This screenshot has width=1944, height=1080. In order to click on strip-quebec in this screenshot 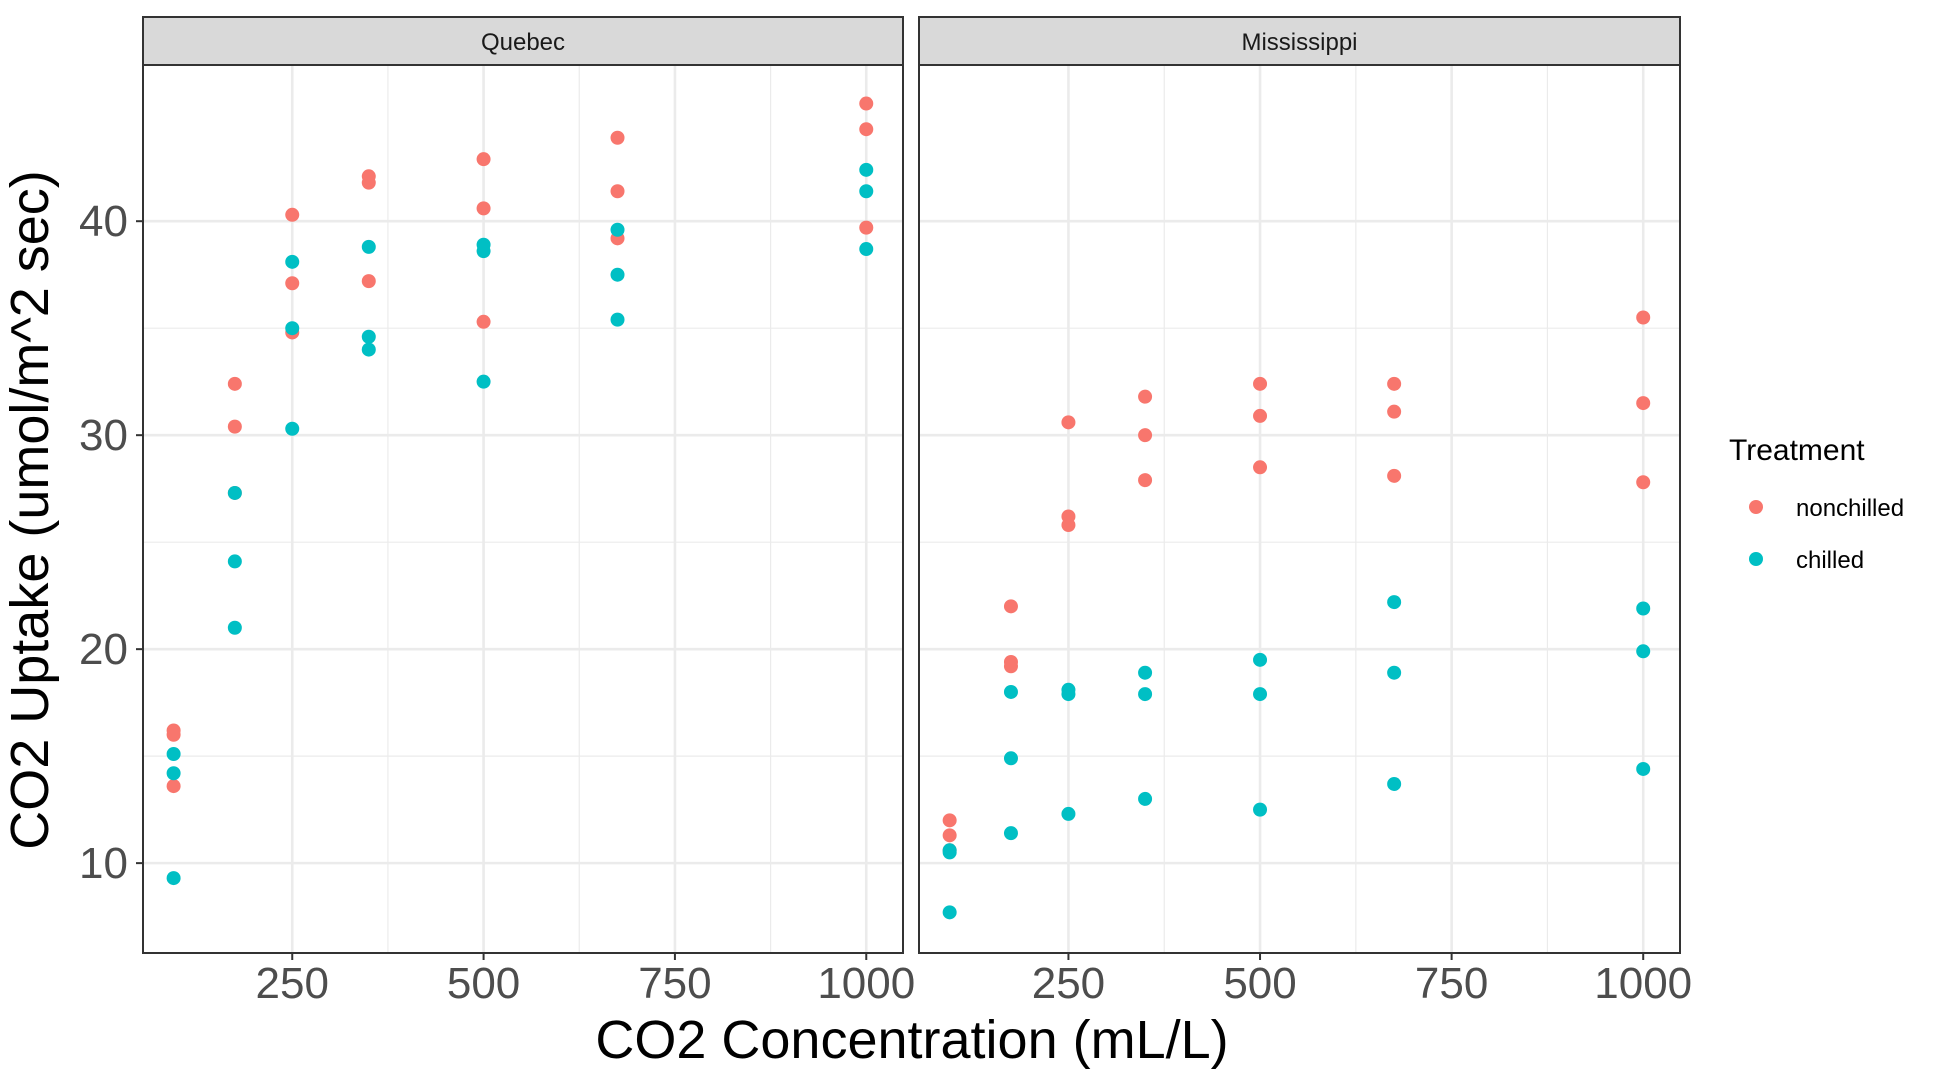, I will do `click(523, 41)`.